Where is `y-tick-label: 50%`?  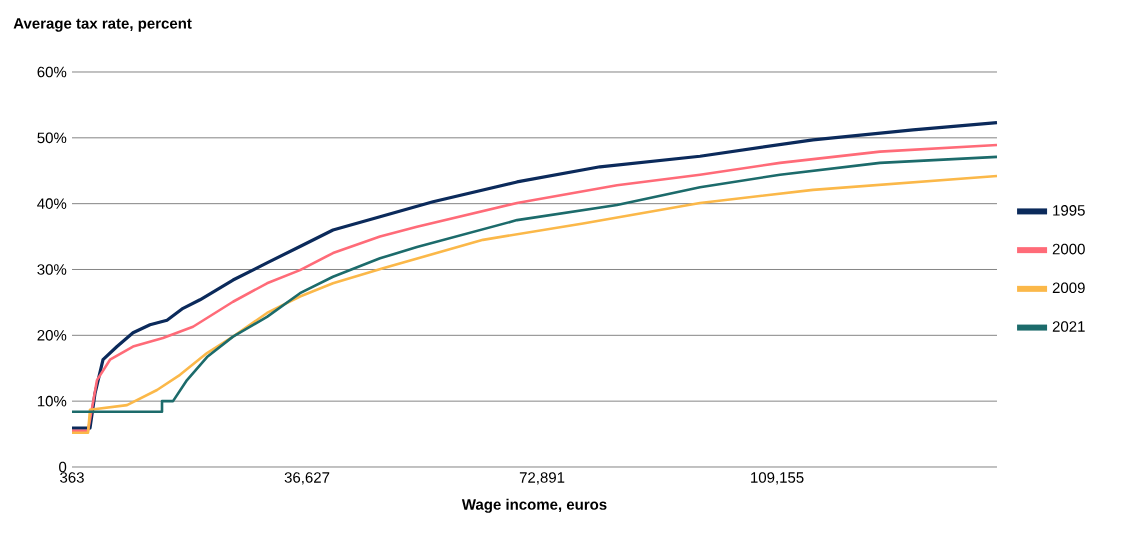 y-tick-label: 50% is located at coordinates (52, 138).